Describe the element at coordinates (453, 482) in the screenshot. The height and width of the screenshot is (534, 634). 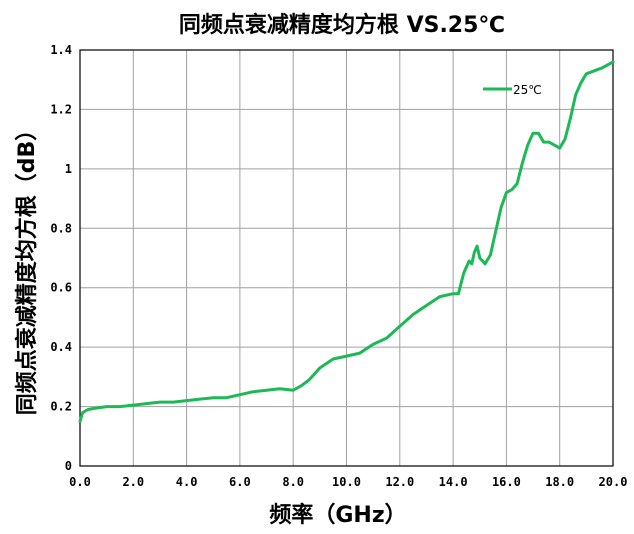
I see `x-tick-label: 14.0` at that location.